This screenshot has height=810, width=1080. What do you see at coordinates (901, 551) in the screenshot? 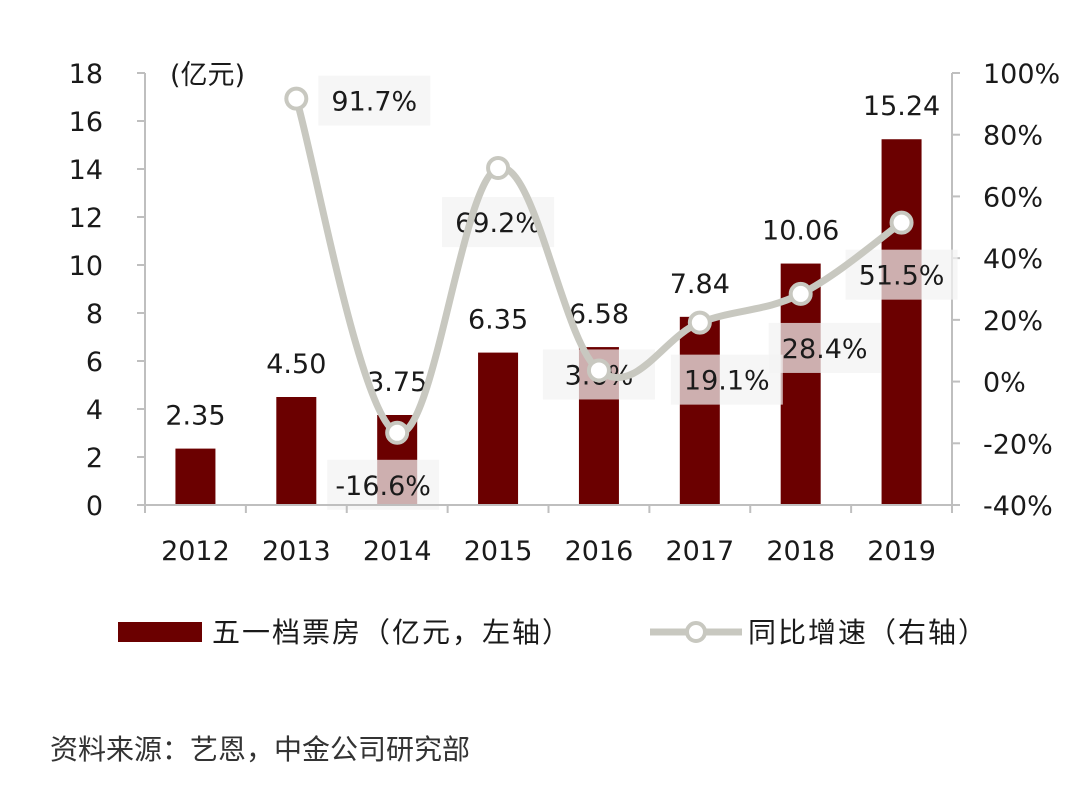
I see `x-axis-category-label: 2019` at bounding box center [901, 551].